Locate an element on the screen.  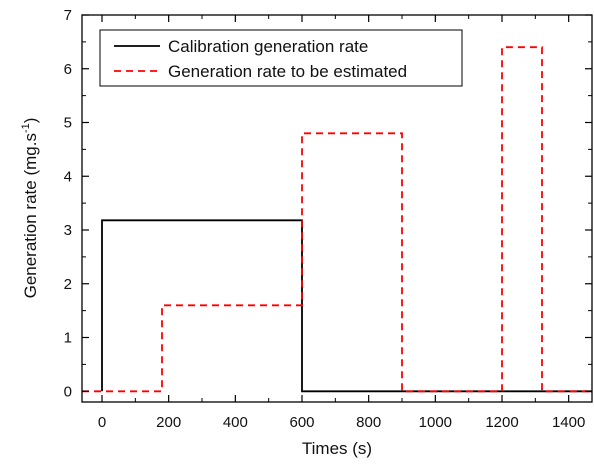
y-tick-label: 0 is located at coordinates (68, 391).